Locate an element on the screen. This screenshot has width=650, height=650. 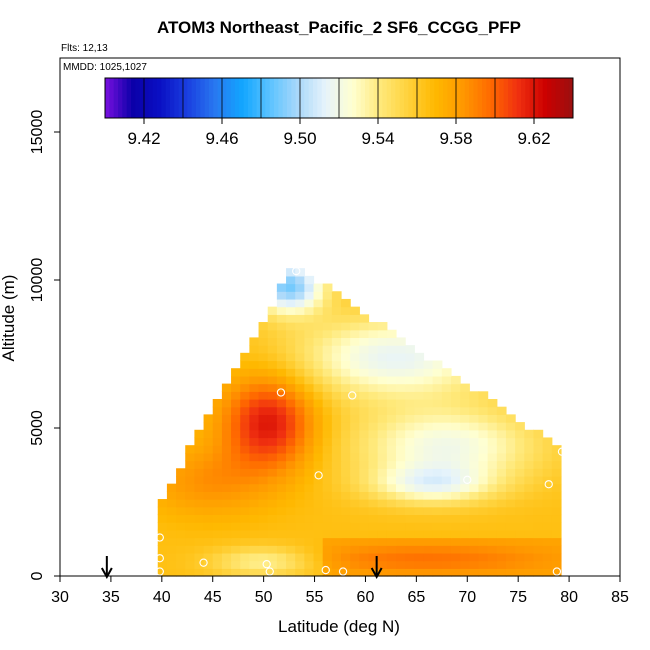
x-tick-label: 80 is located at coordinates (569, 597).